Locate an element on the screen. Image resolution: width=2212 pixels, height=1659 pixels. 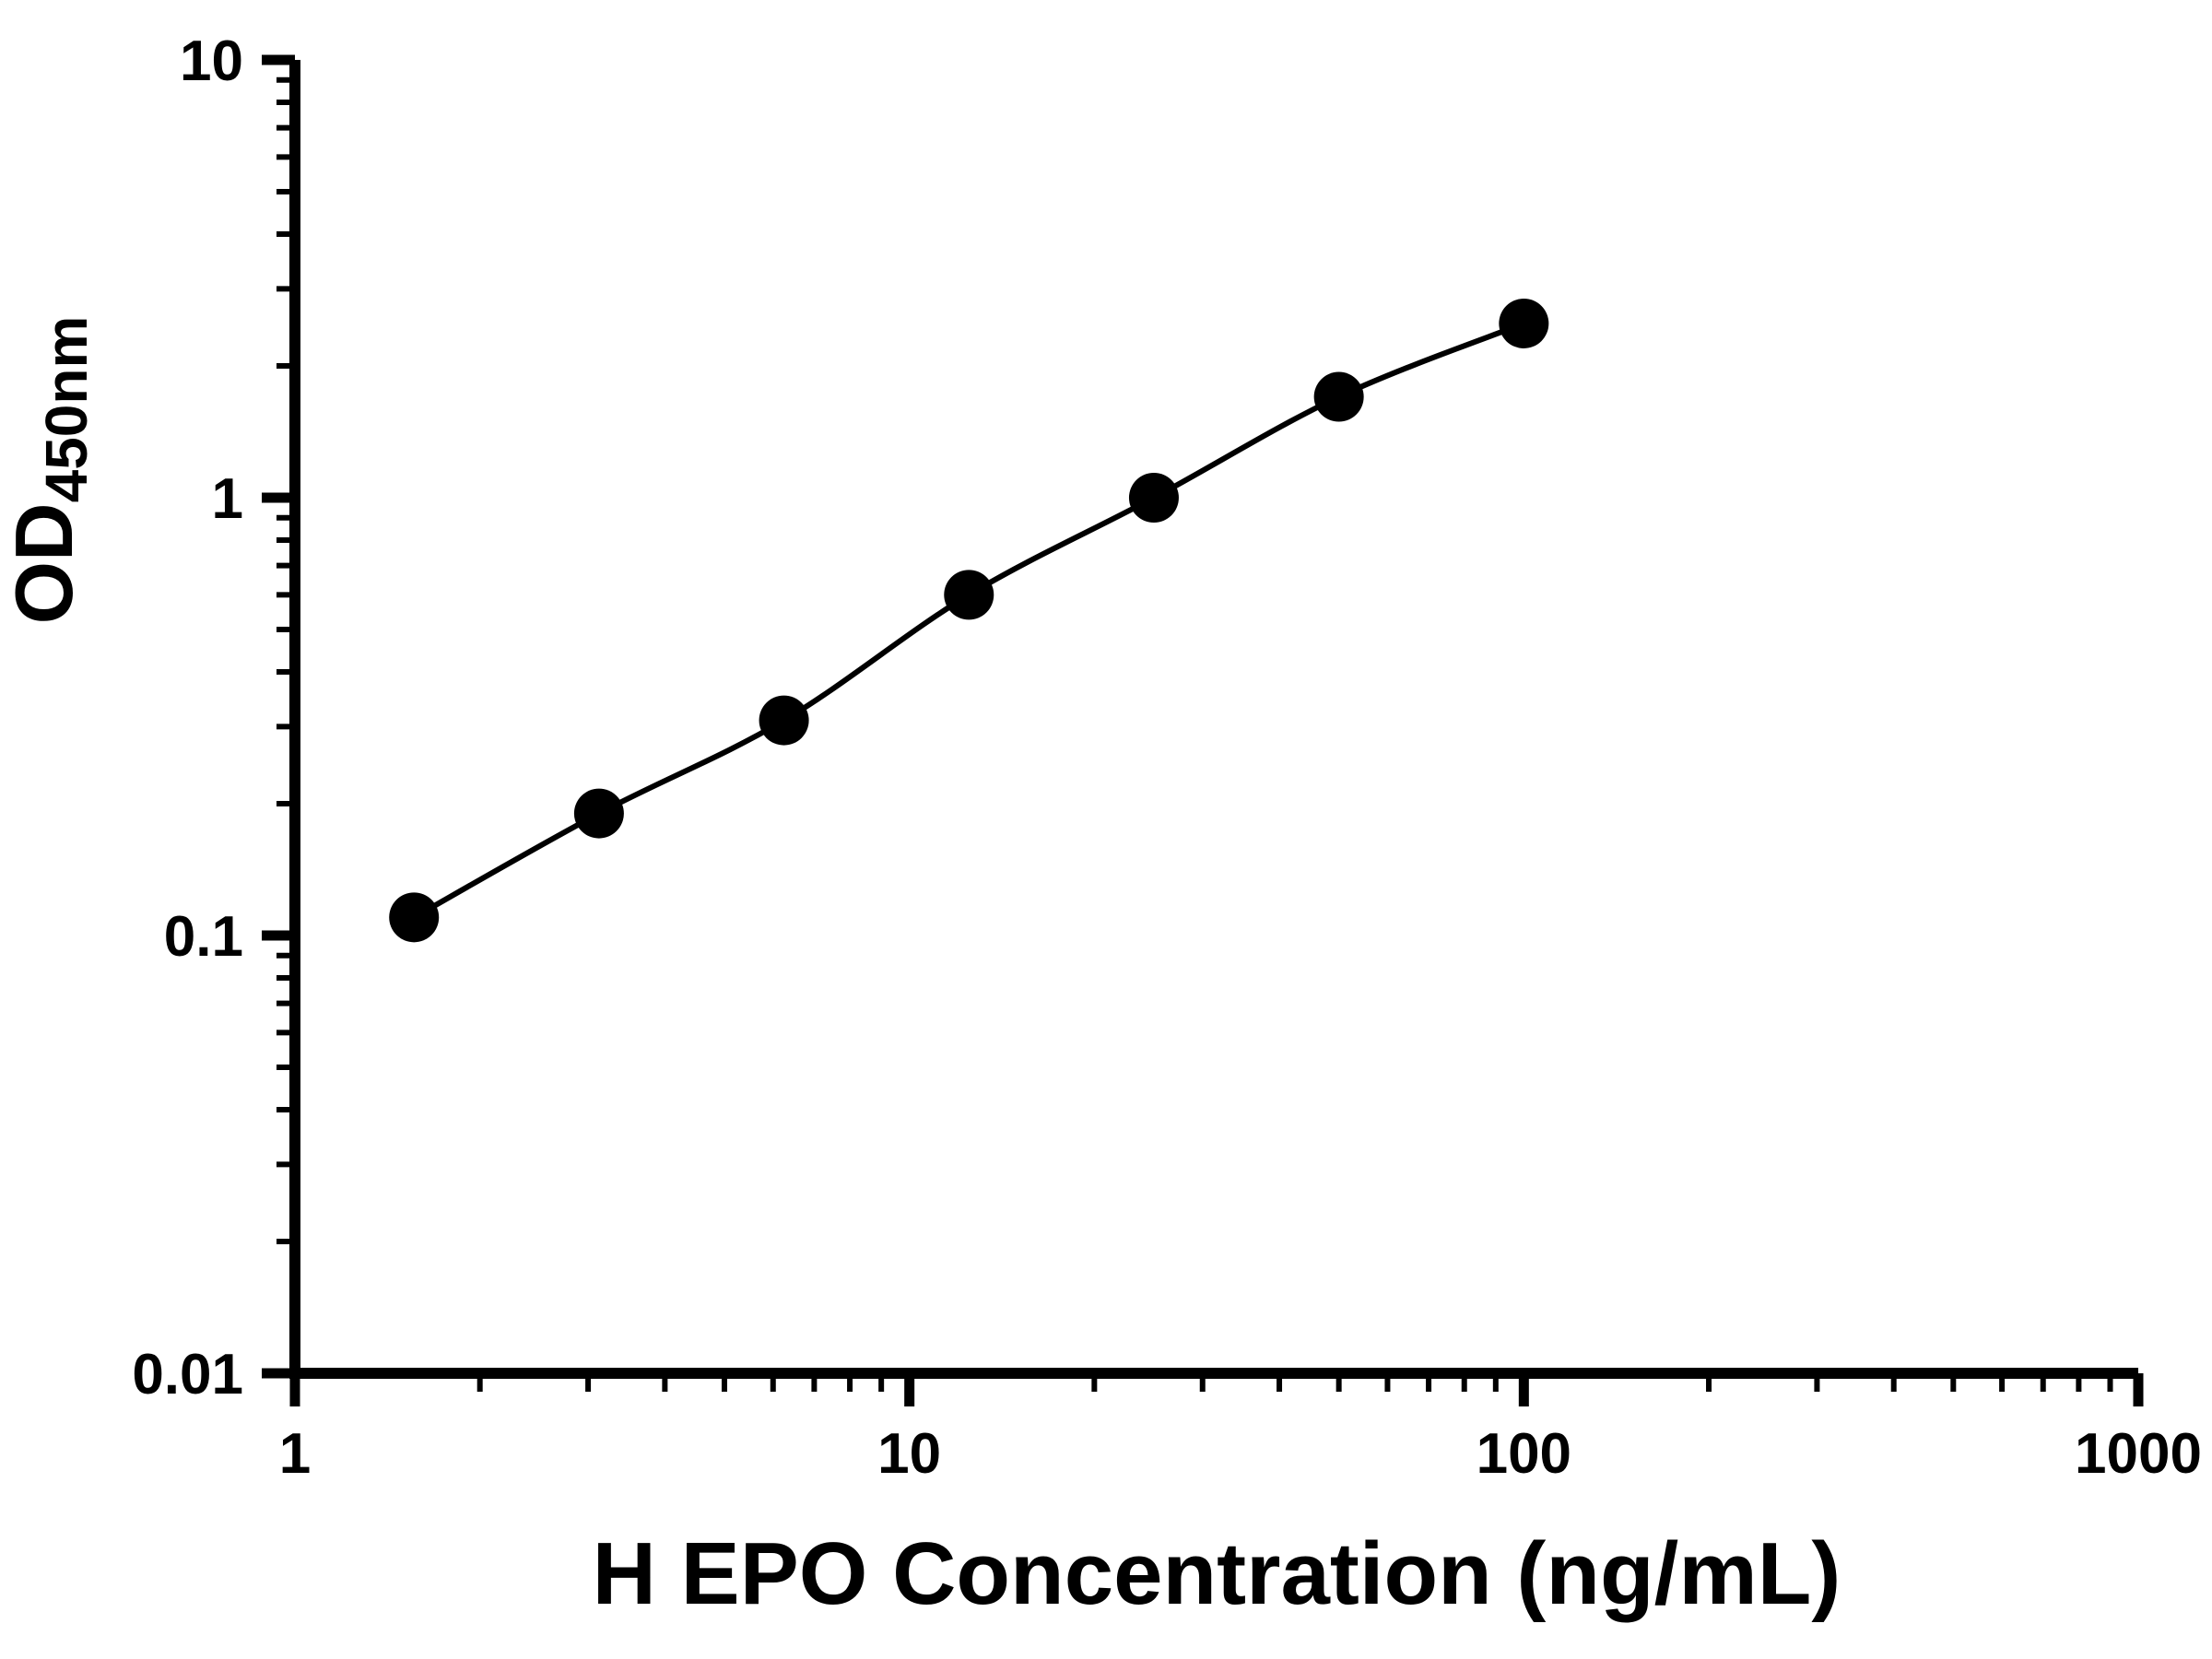
y-tick-label: 1 is located at coordinates (227, 499).